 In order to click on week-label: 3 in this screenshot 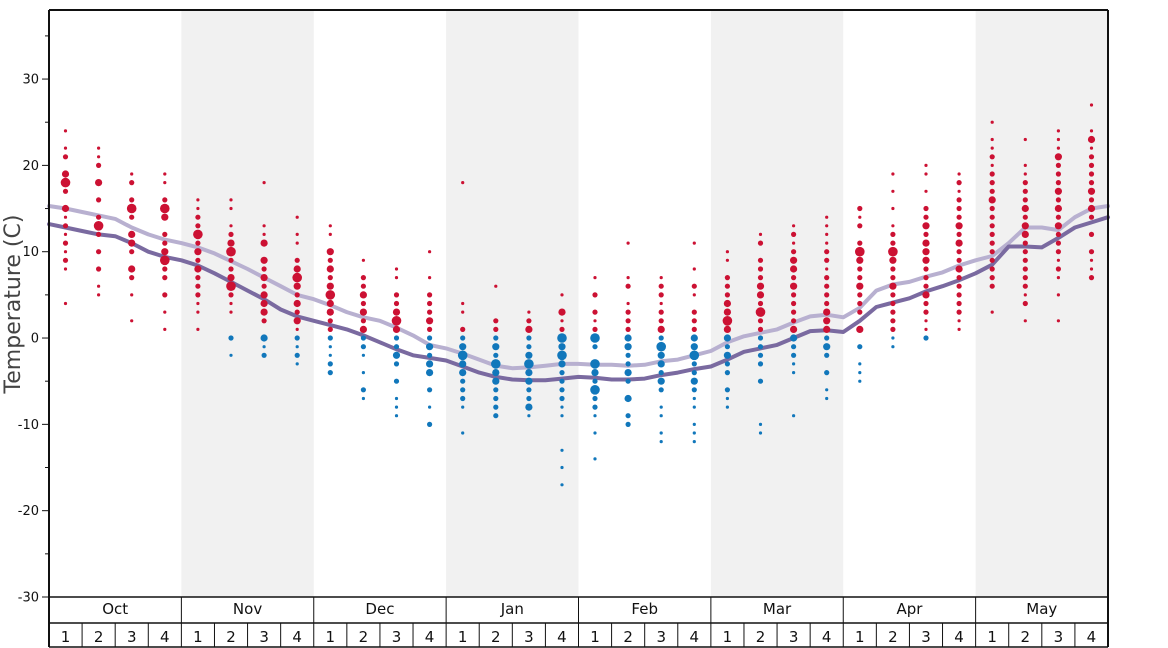, I will do `click(794, 637)`.